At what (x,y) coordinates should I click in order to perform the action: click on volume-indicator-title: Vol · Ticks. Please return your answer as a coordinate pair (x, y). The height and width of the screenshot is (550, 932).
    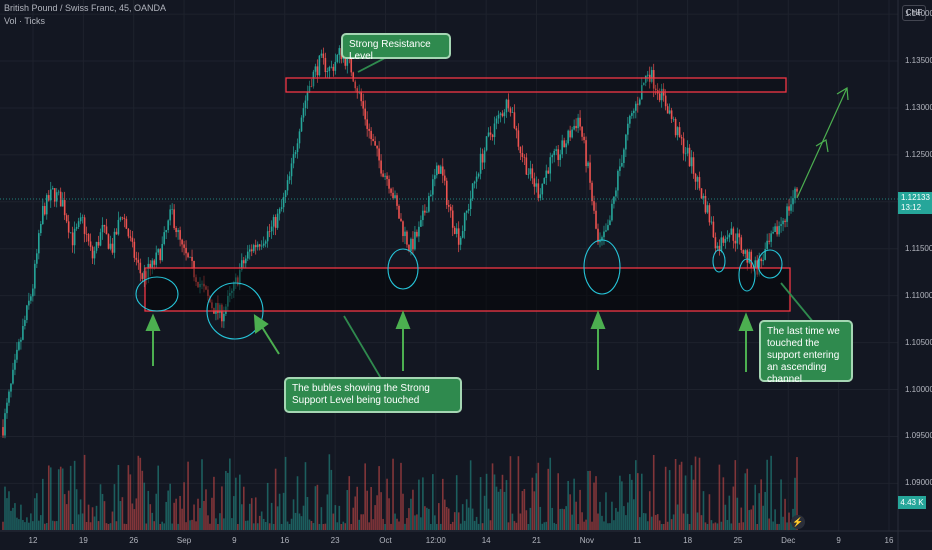
    Looking at the image, I should click on (25, 21).